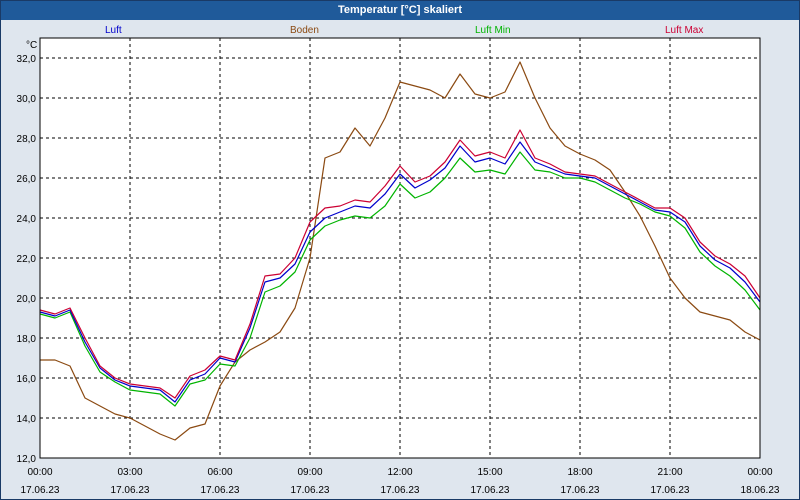 Image resolution: width=800 pixels, height=500 pixels. What do you see at coordinates (489, 472) in the screenshot?
I see `x-tick-time: 15:00` at bounding box center [489, 472].